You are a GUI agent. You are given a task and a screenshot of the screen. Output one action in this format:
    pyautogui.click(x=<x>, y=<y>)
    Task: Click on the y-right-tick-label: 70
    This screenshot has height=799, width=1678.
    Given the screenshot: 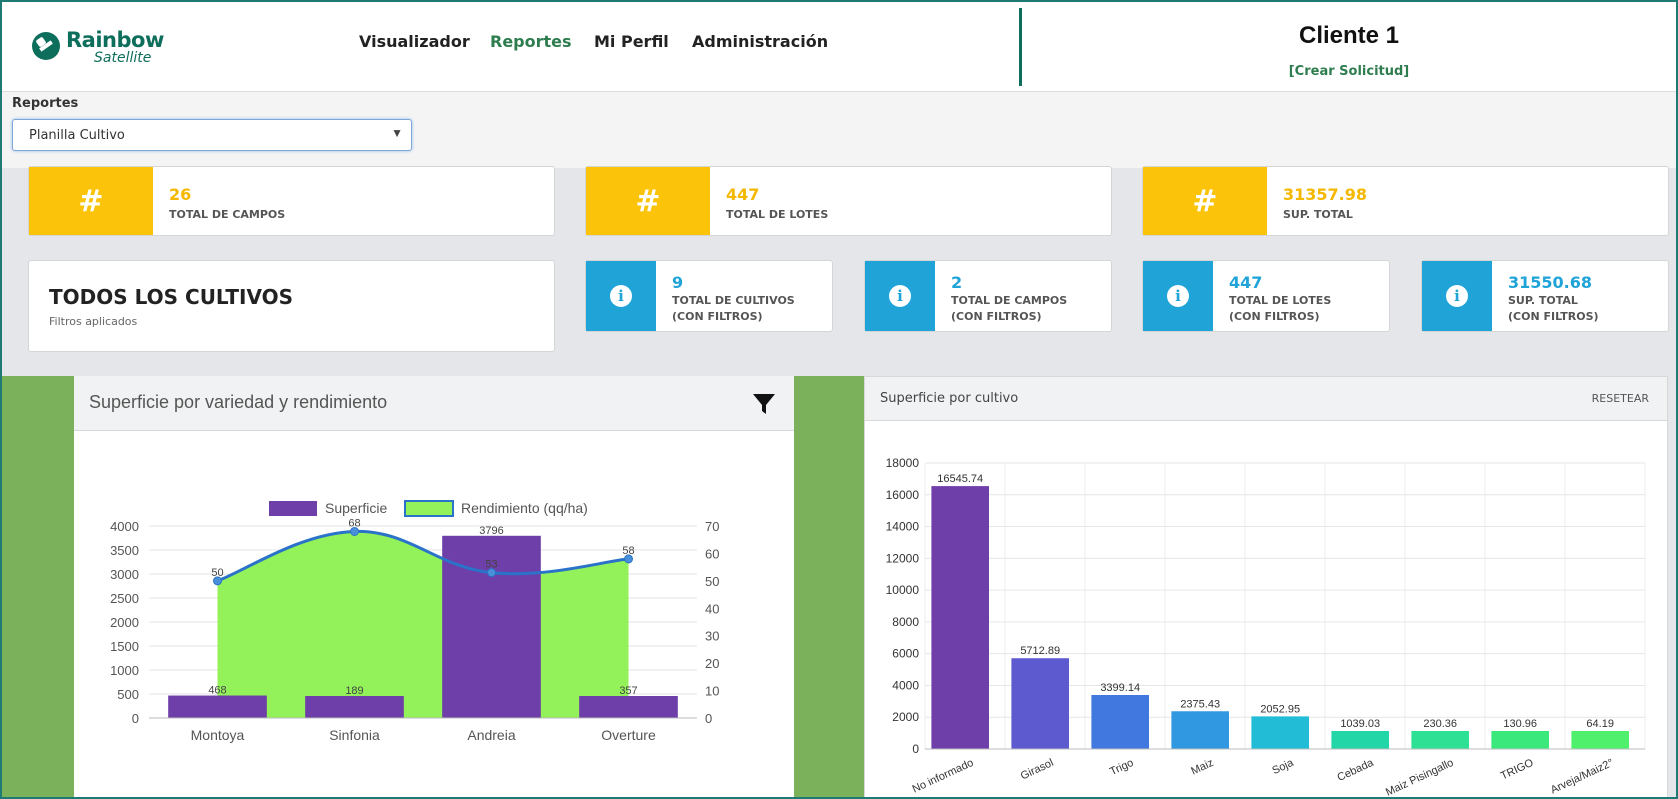 What is the action you would take?
    pyautogui.click(x=712, y=526)
    